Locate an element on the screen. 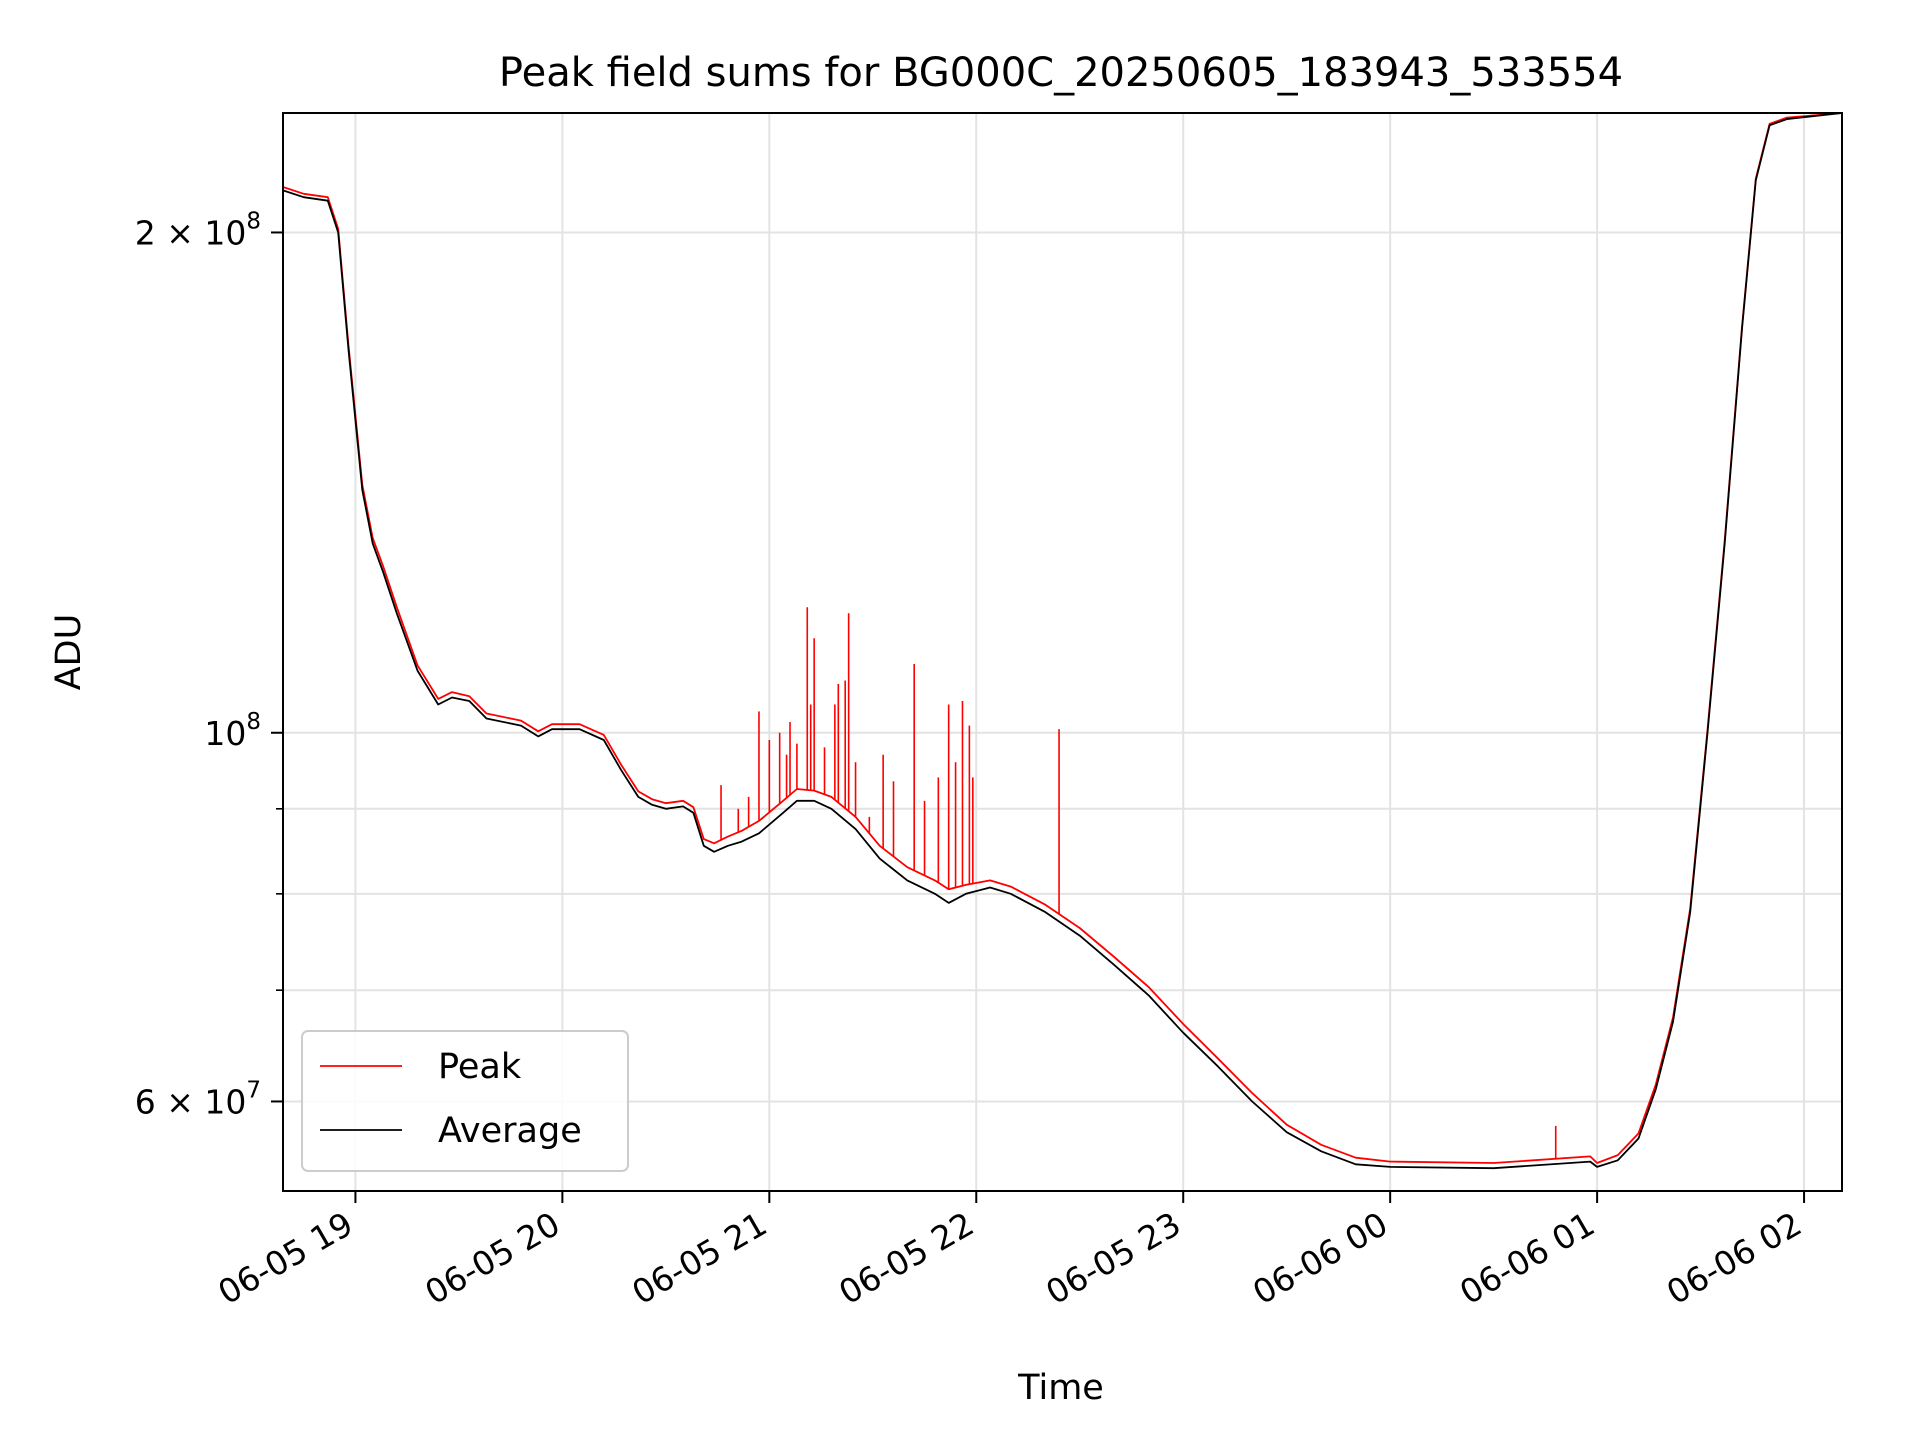 This screenshot has width=1920, height=1440. x-axis-label: Time is located at coordinates (1060, 1388).